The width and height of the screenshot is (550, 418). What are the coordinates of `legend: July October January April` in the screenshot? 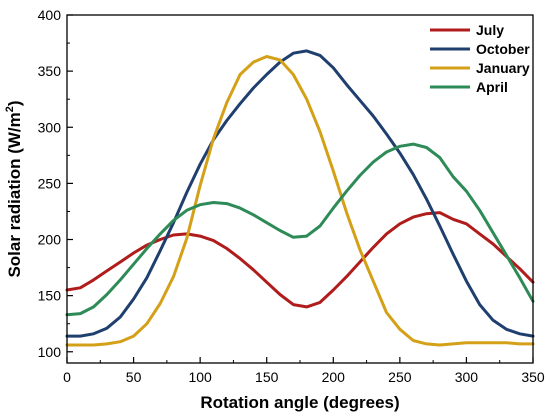 It's located at (480, 58).